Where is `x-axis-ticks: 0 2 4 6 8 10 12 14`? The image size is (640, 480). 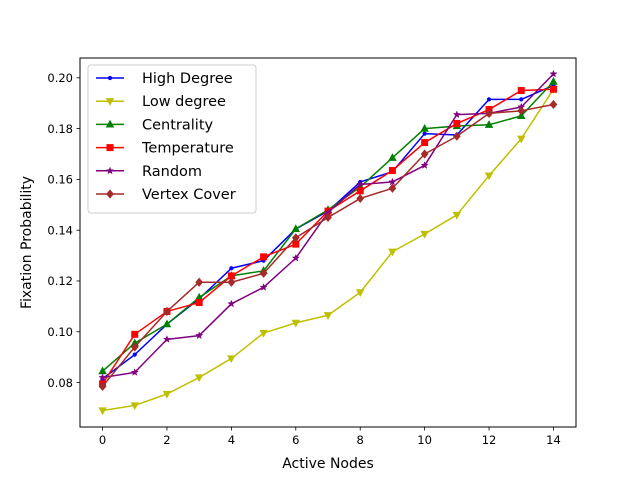 x-axis-ticks: 0 2 4 6 8 10 12 14 is located at coordinates (330, 437).